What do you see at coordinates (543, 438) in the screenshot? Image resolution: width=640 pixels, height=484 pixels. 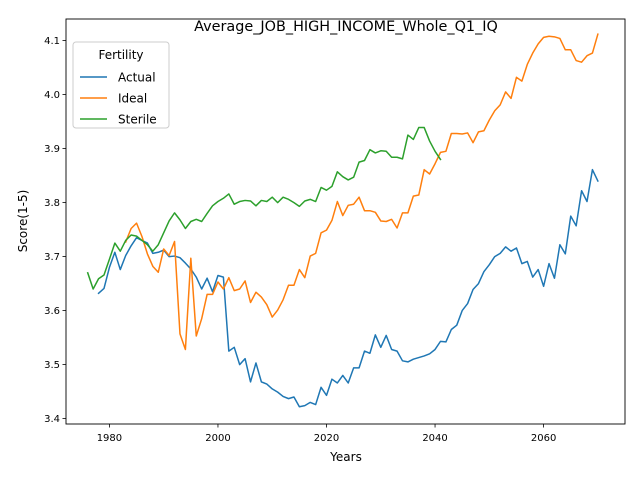 I see `x-tick-label: 2060` at bounding box center [543, 438].